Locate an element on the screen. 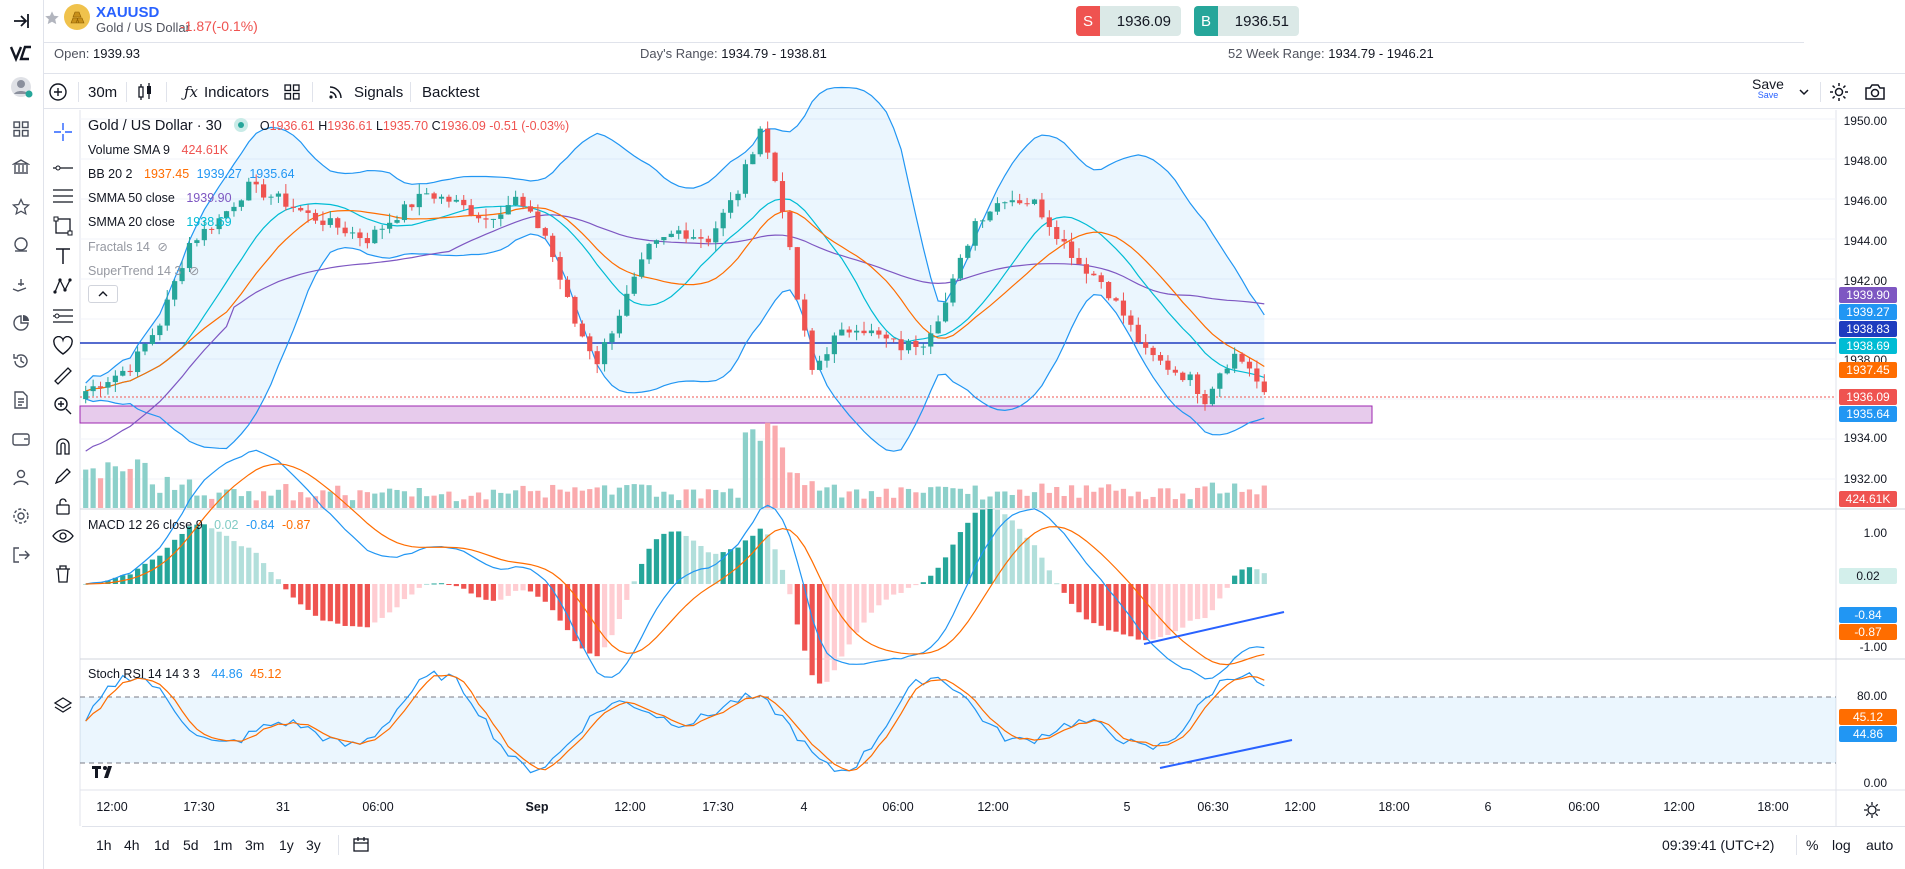  heart-icon is located at coordinates (63, 346).